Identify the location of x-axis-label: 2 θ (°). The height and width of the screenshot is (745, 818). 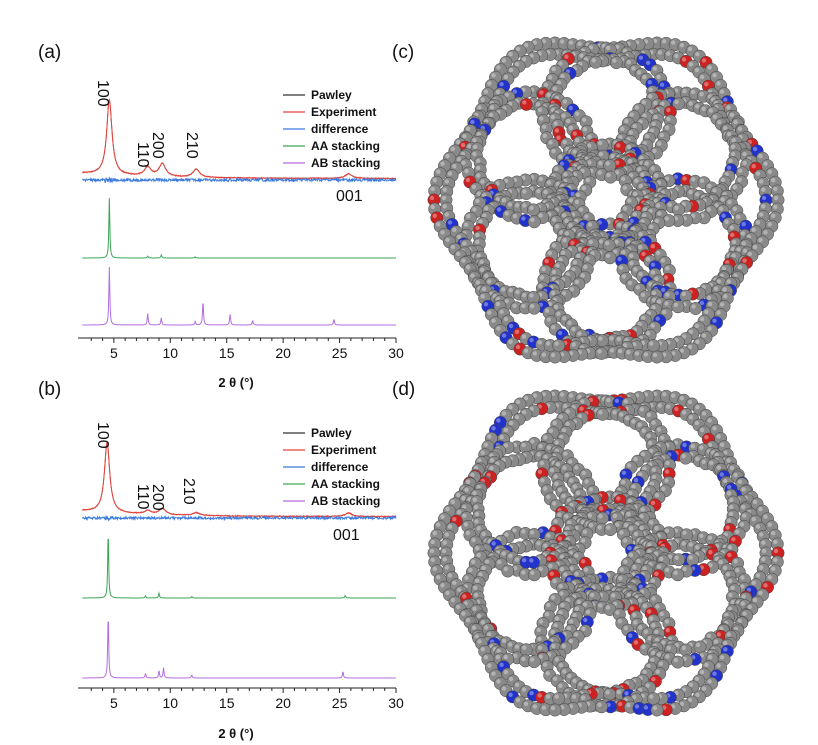
(235, 733).